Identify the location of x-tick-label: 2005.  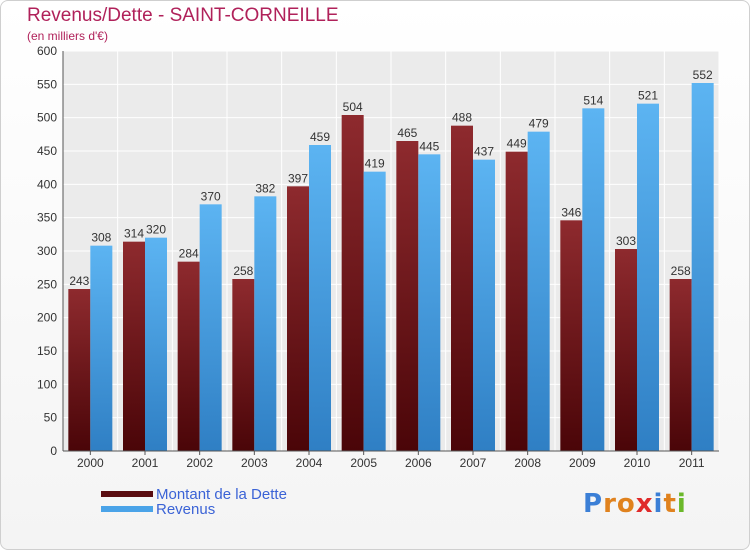
(363, 463).